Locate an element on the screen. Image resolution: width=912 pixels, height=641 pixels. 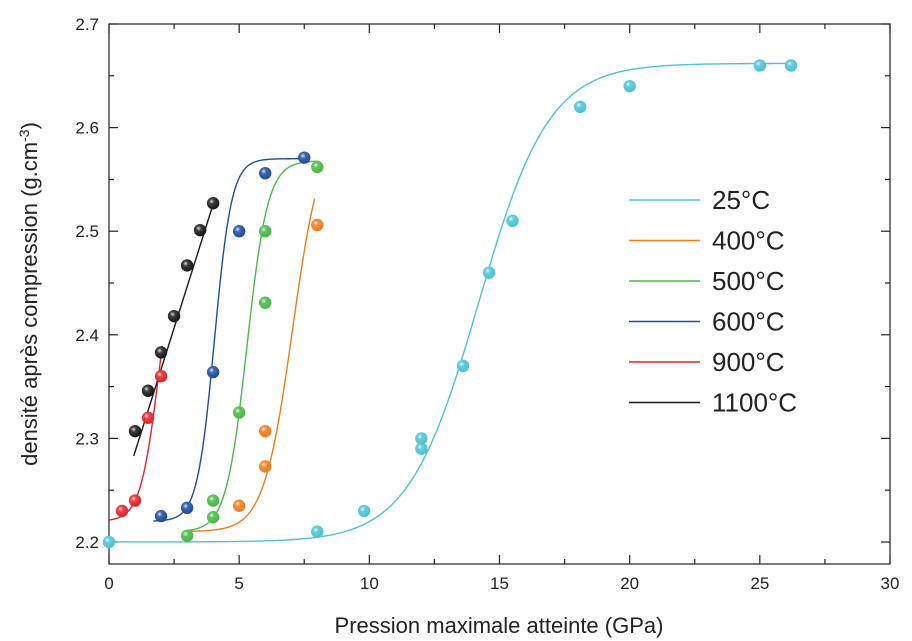
legend-label: 600°C is located at coordinates (748, 322).